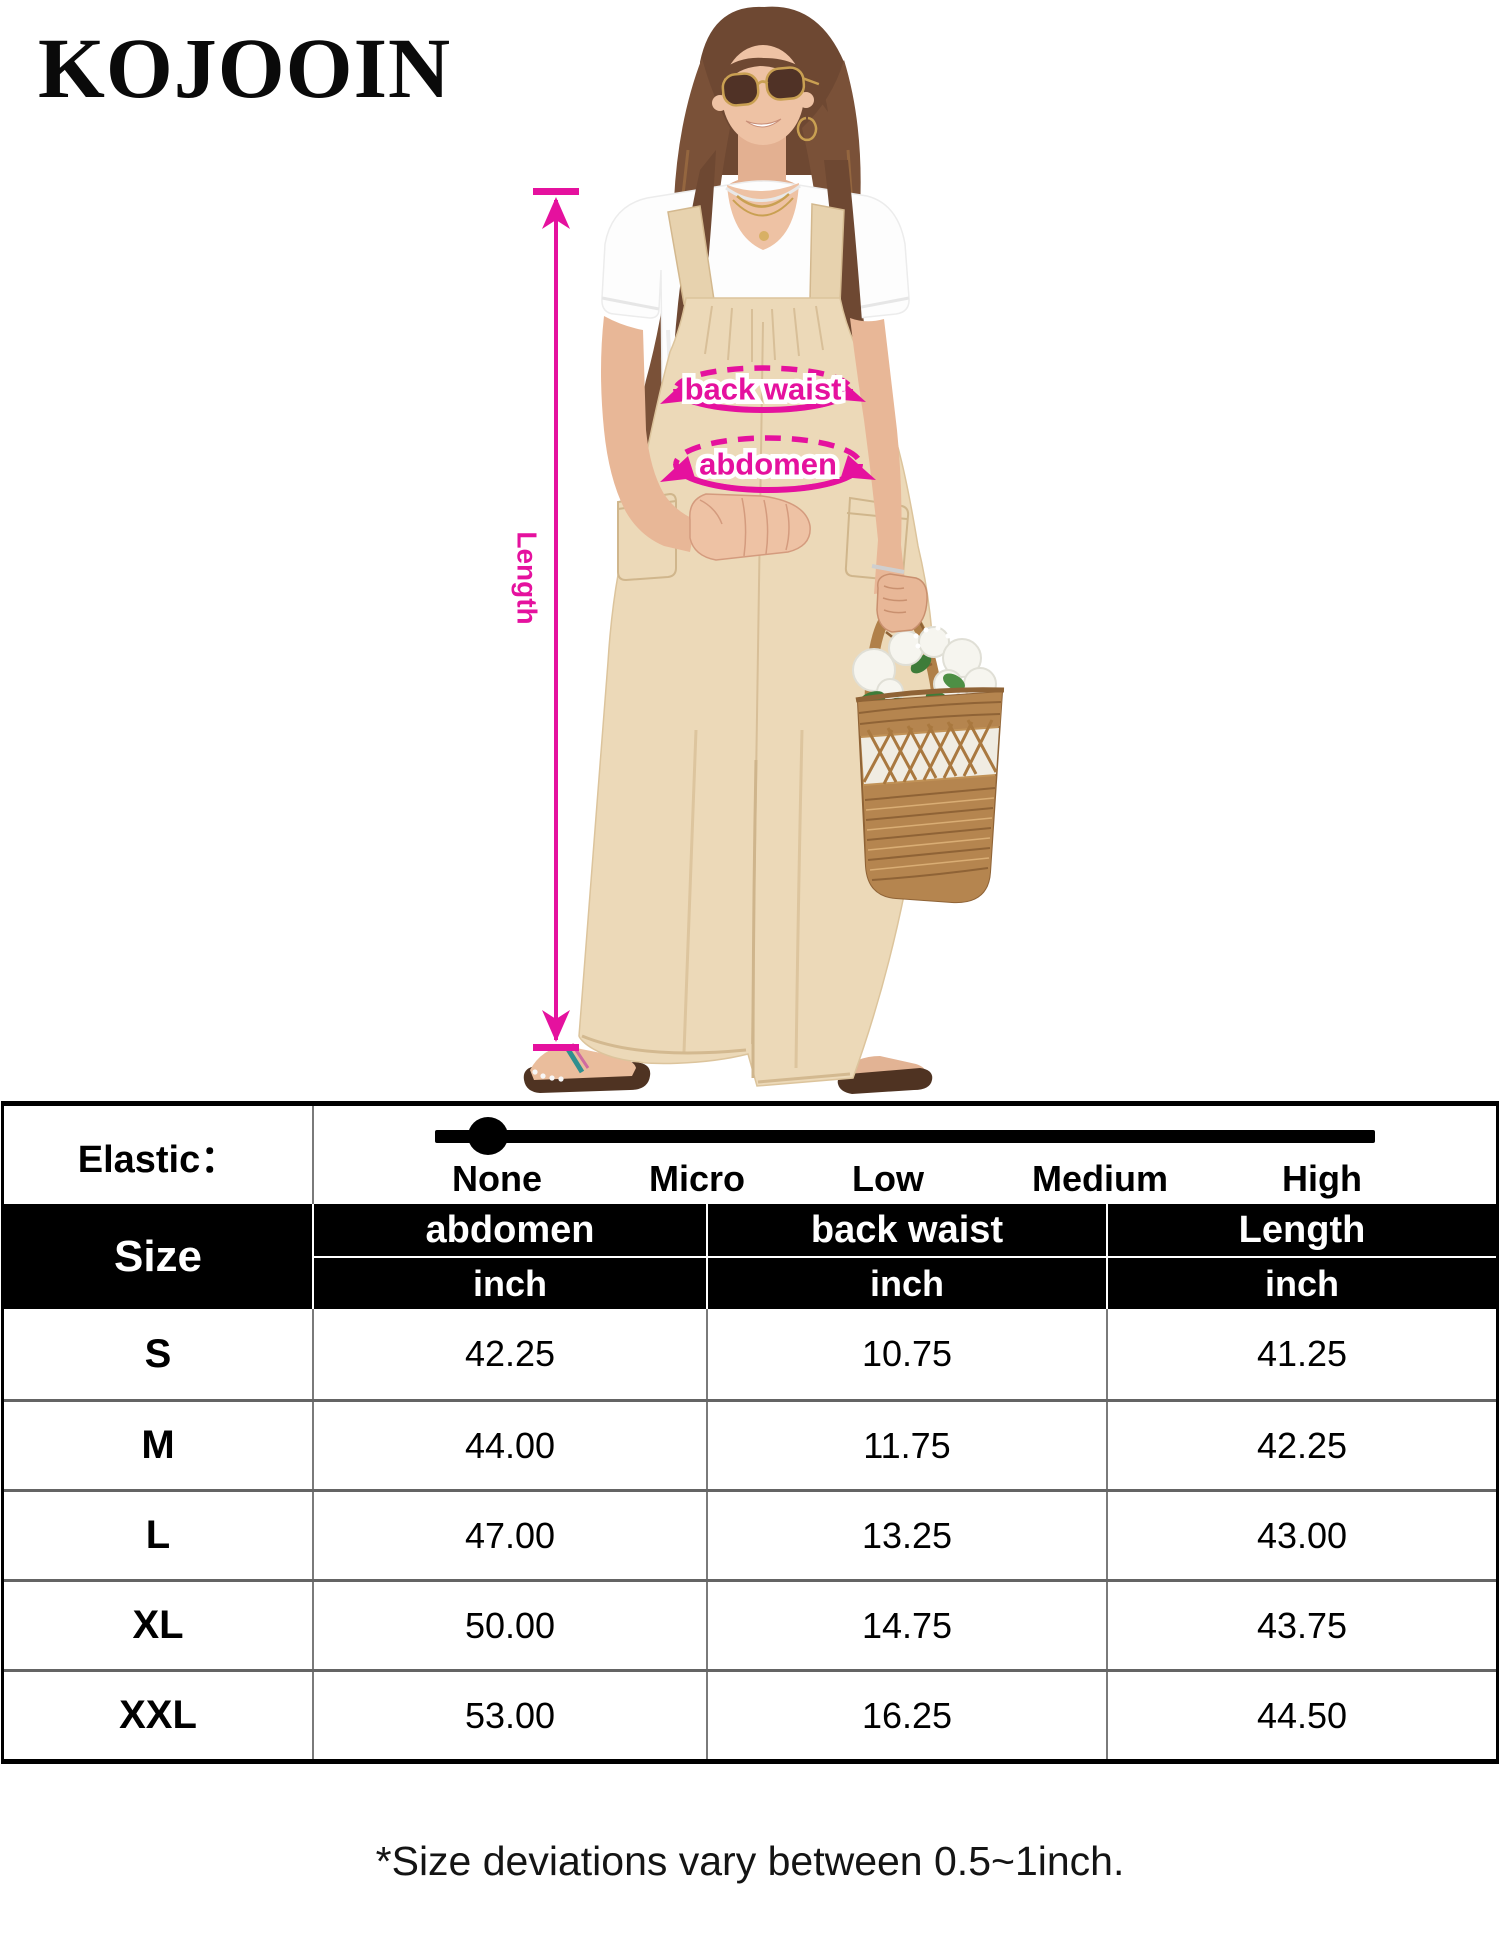  I want to click on length-value: 43.00, so click(1302, 1535).